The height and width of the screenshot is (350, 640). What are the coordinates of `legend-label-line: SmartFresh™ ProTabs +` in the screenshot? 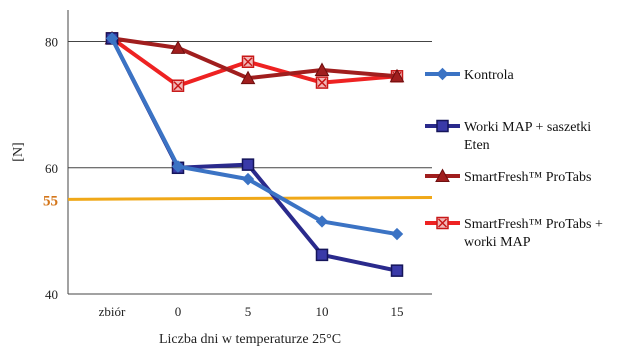 It's located at (533, 224).